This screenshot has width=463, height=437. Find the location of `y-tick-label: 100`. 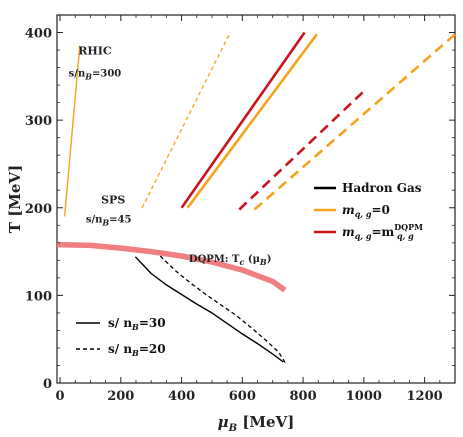

y-tick-label: 100 is located at coordinates (38, 296).